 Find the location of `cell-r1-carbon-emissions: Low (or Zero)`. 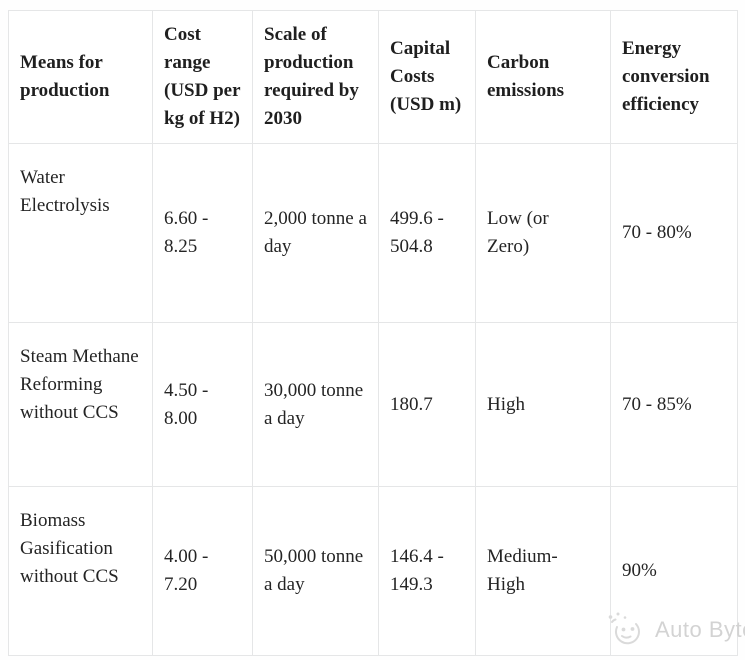

cell-r1-carbon-emissions: Low (or Zero) is located at coordinates (543, 233).